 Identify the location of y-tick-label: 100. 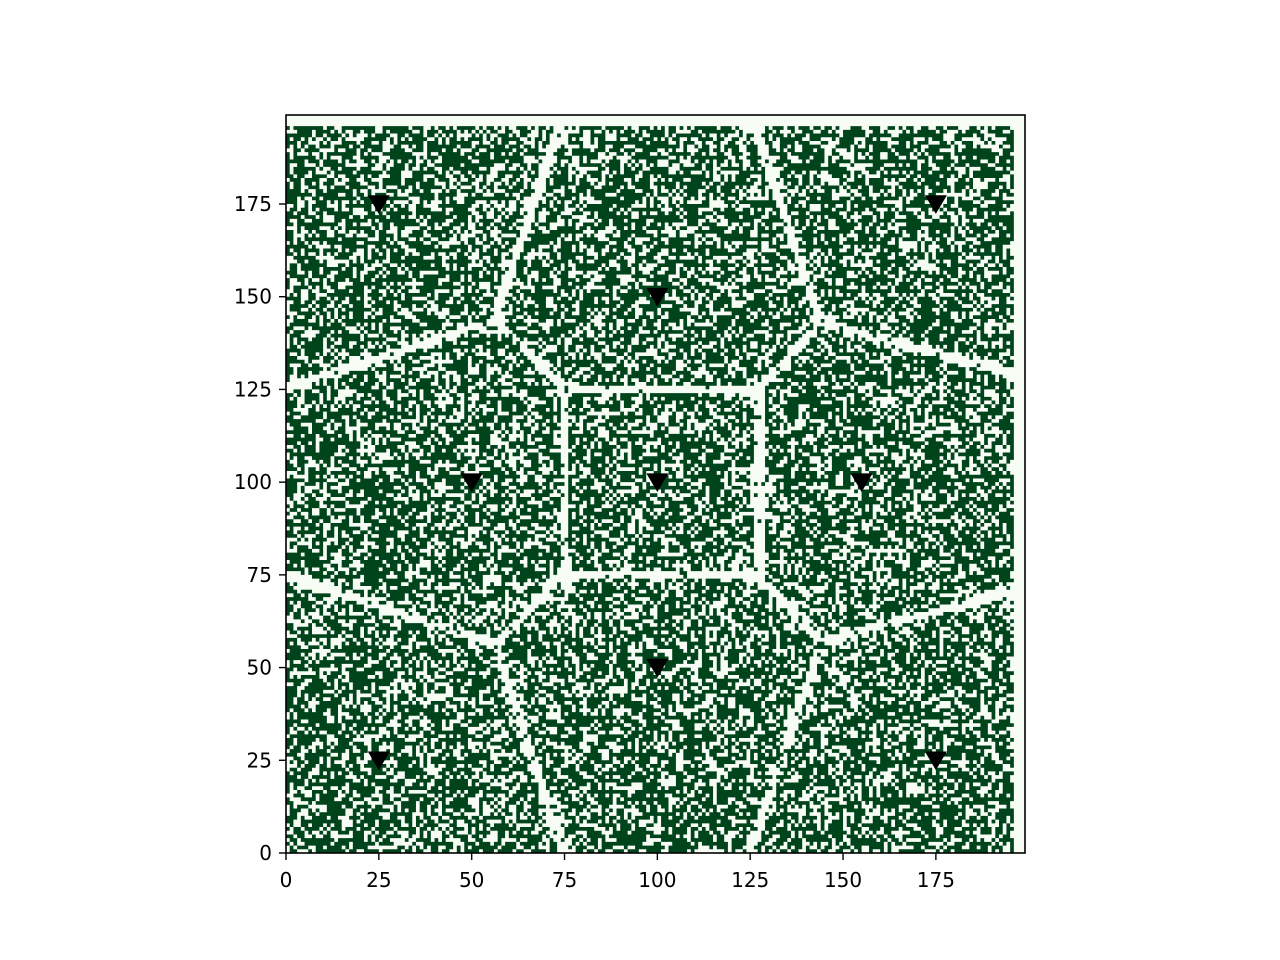
(253, 482).